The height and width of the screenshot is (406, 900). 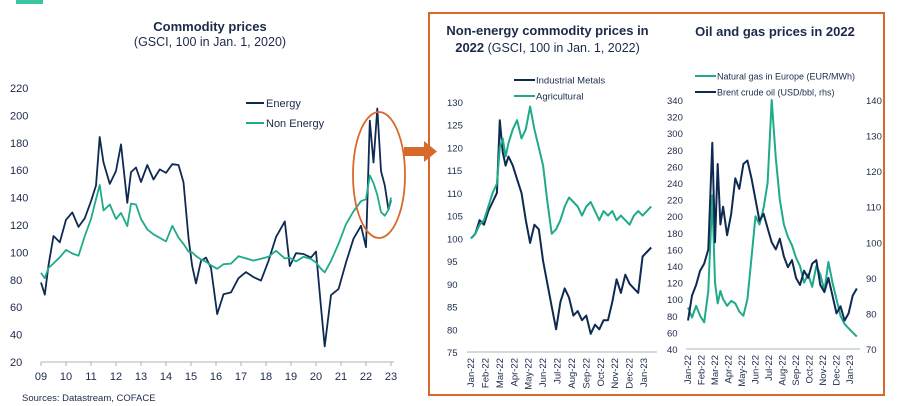 What do you see at coordinates (561, 172) in the screenshot?
I see `series-line-agricultural` at bounding box center [561, 172].